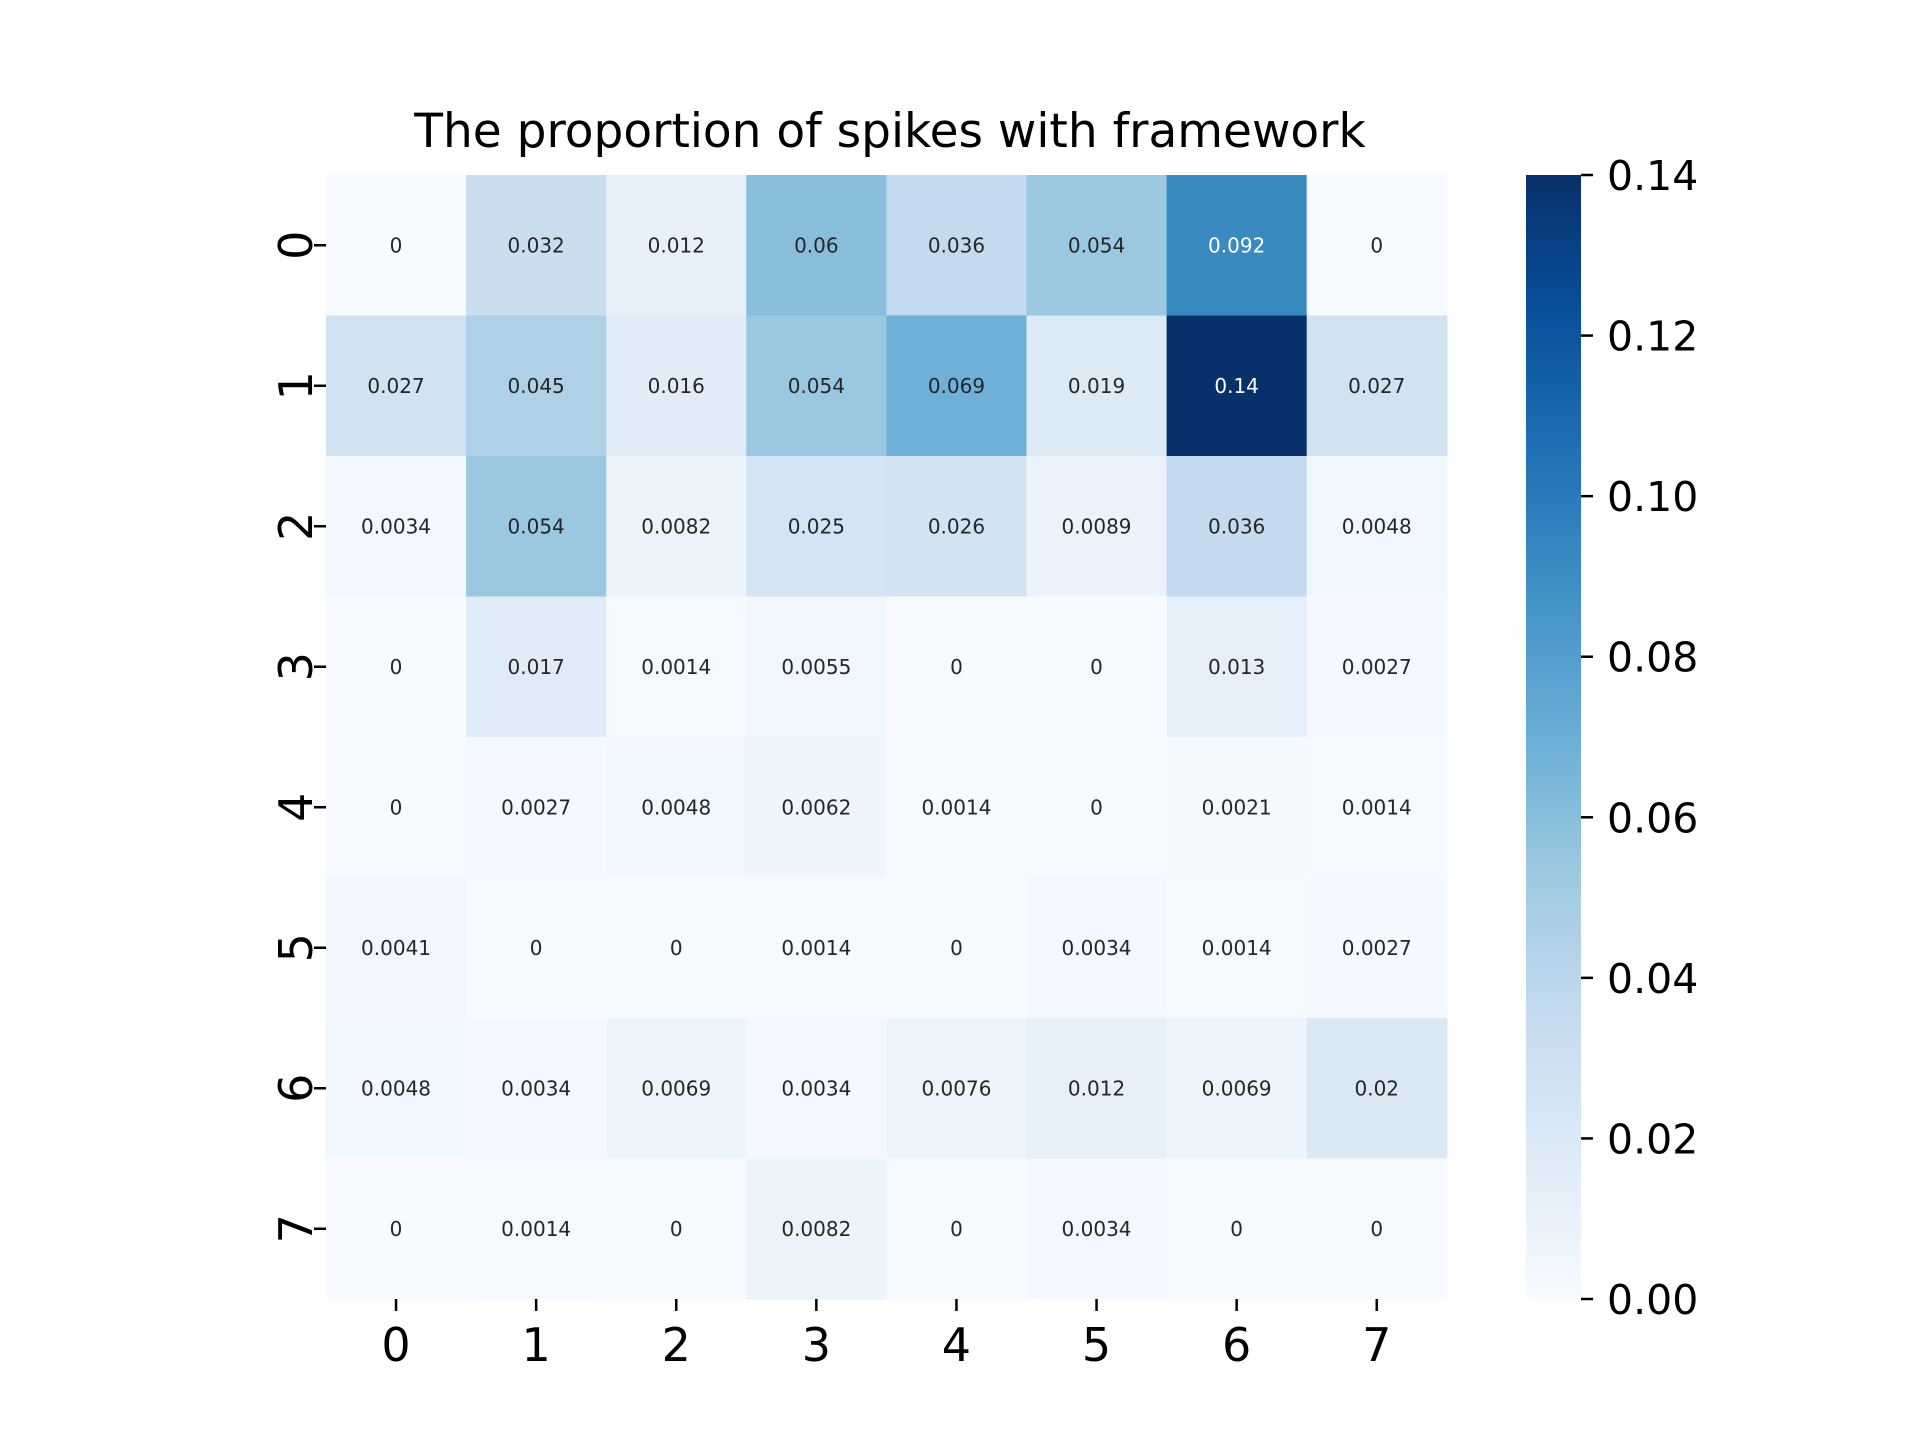 The image size is (1920, 1440). What do you see at coordinates (536, 1345) in the screenshot?
I see `x-tick-label: 1` at bounding box center [536, 1345].